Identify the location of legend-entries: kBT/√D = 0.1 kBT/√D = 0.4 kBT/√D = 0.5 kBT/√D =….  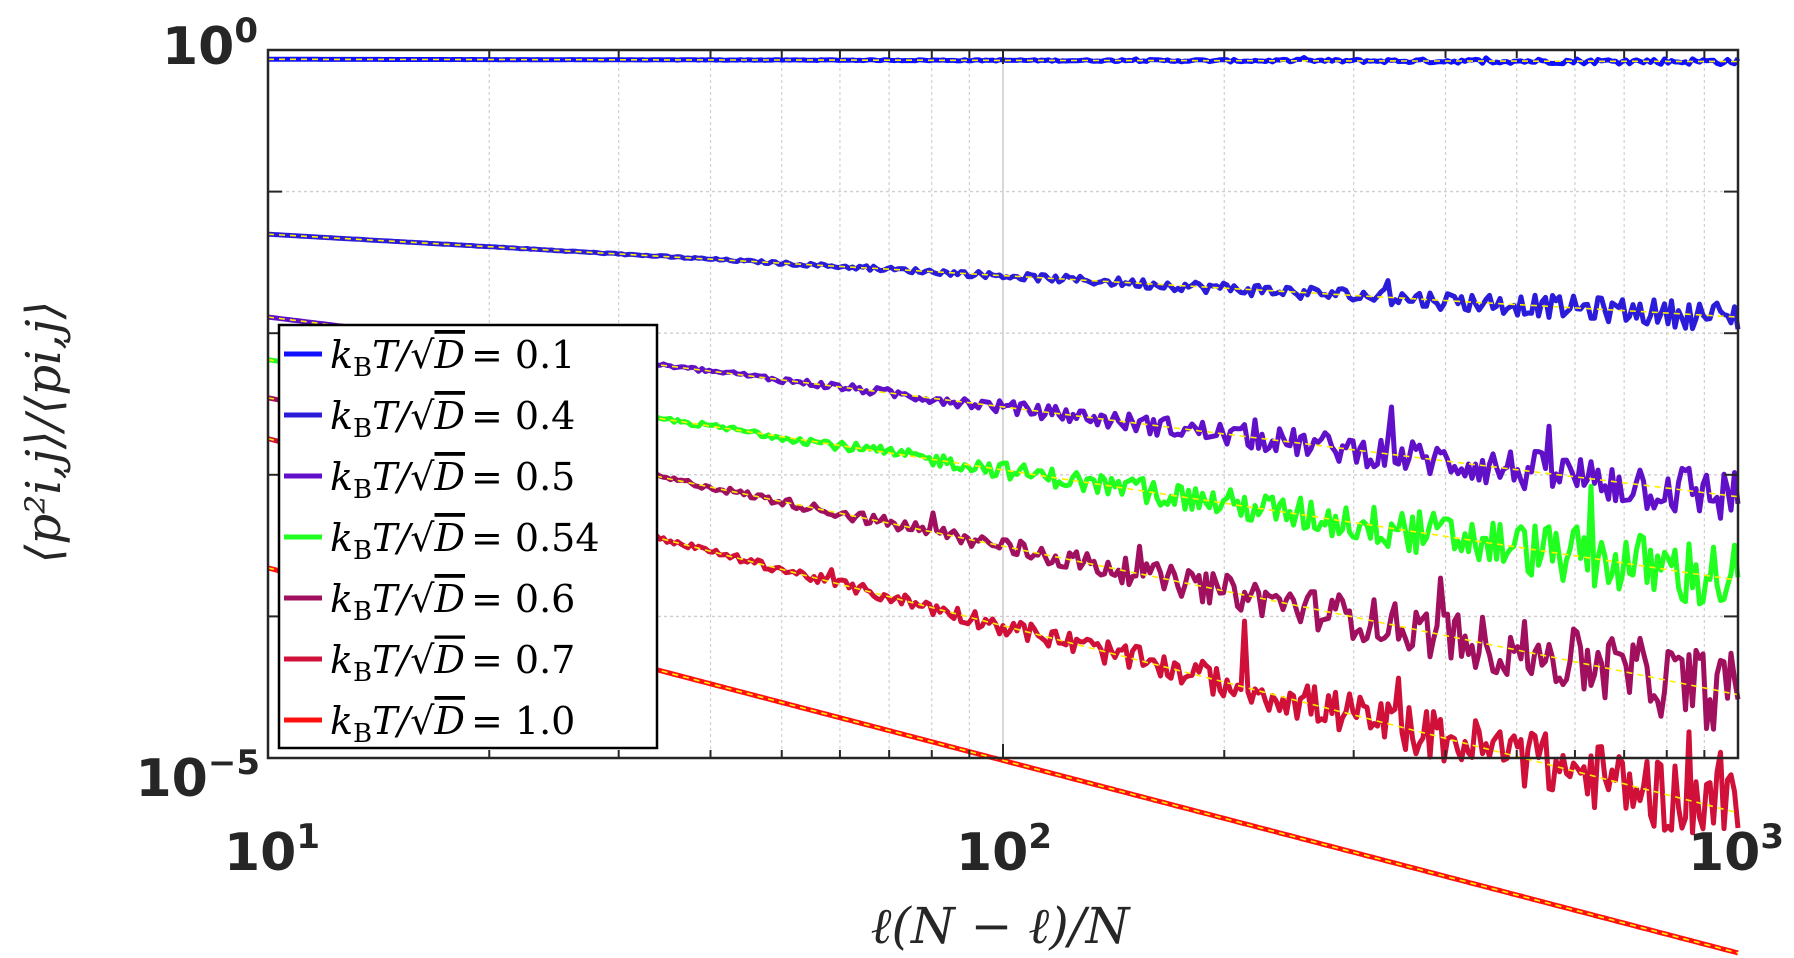
(442, 541).